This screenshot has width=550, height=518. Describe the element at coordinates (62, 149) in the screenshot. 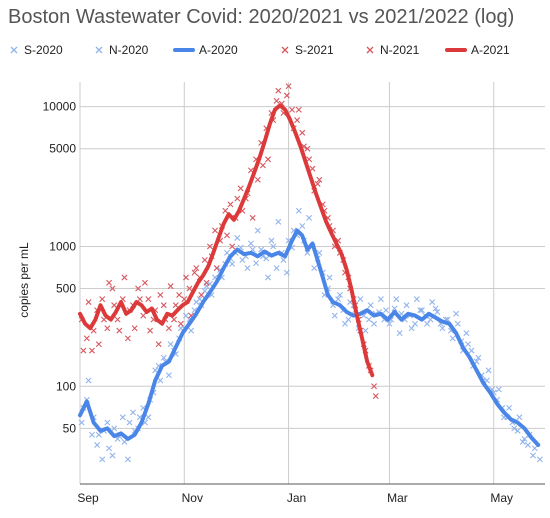

I see `y-tick-label: 5000` at that location.